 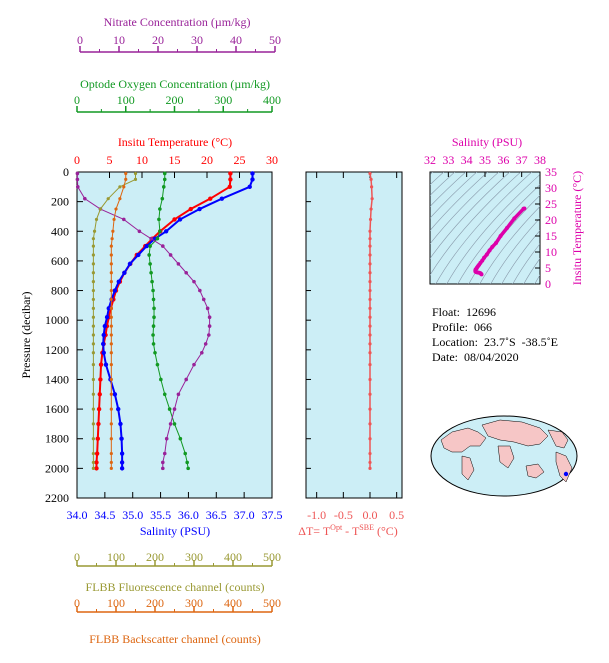 I want to click on ts-temperature-tick-label: 10, so click(x=551, y=252).